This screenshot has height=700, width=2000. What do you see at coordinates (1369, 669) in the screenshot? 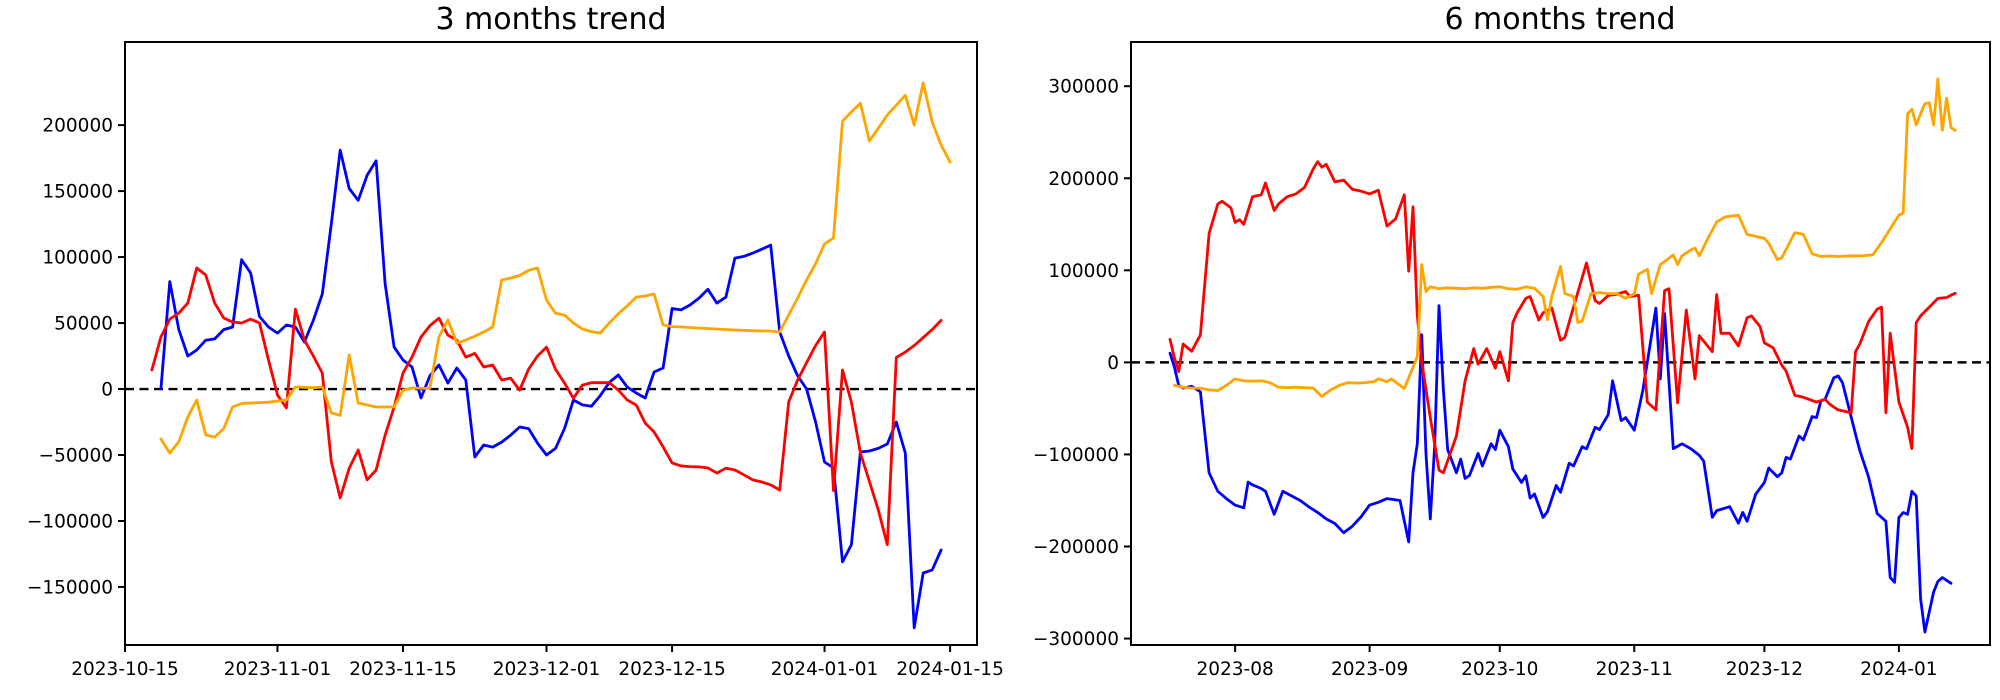
I see `x-tick-label: 2023-09` at bounding box center [1369, 669].